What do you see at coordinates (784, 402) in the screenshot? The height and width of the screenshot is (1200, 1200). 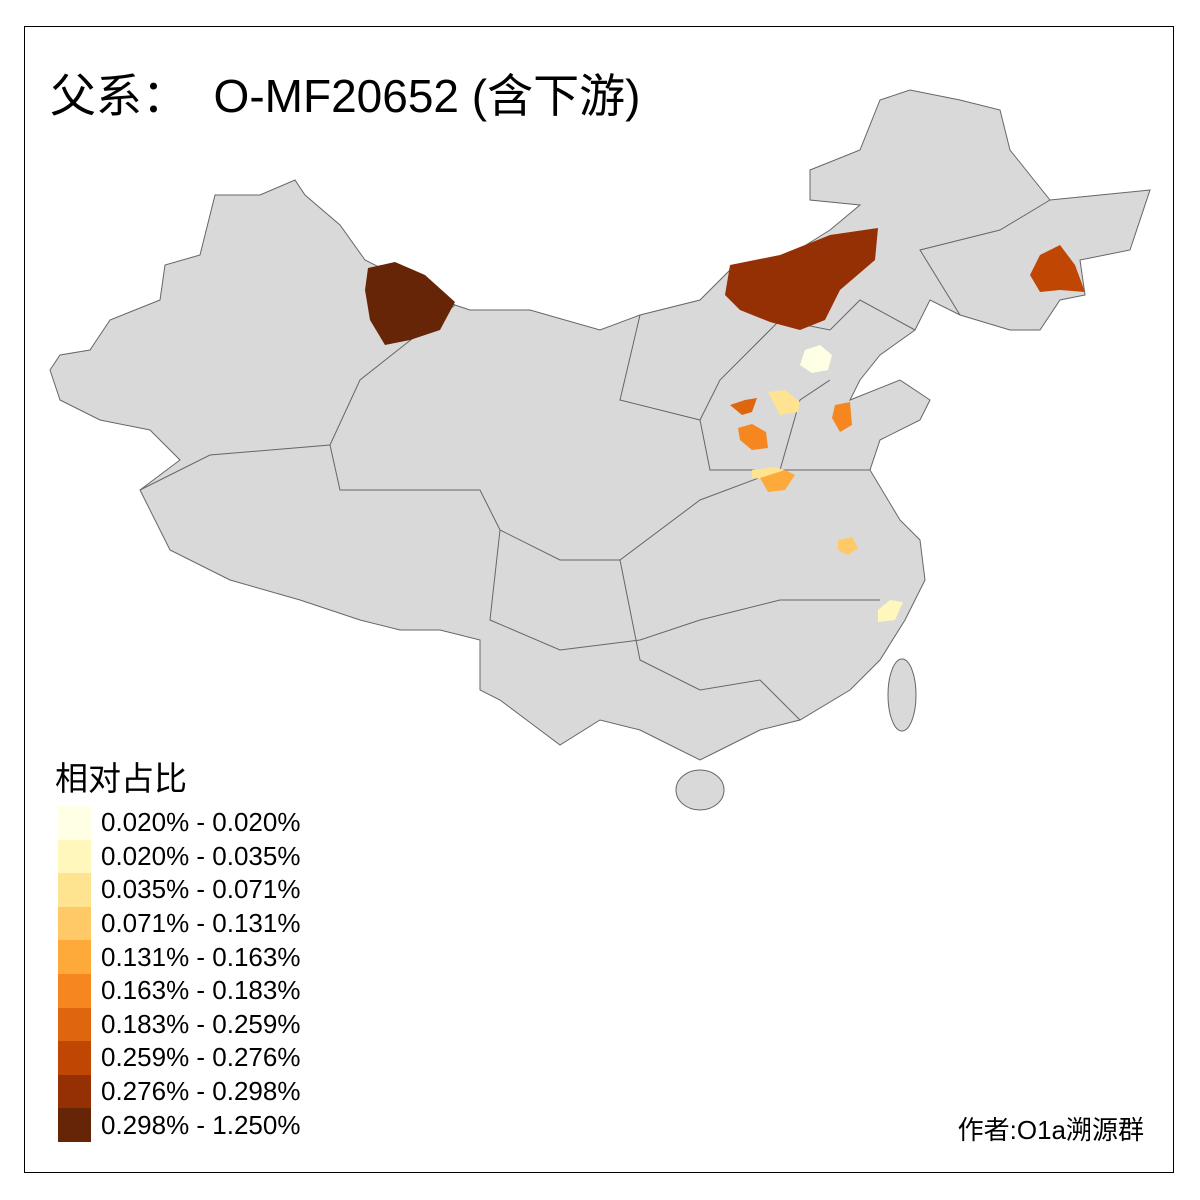 I see `region-b` at bounding box center [784, 402].